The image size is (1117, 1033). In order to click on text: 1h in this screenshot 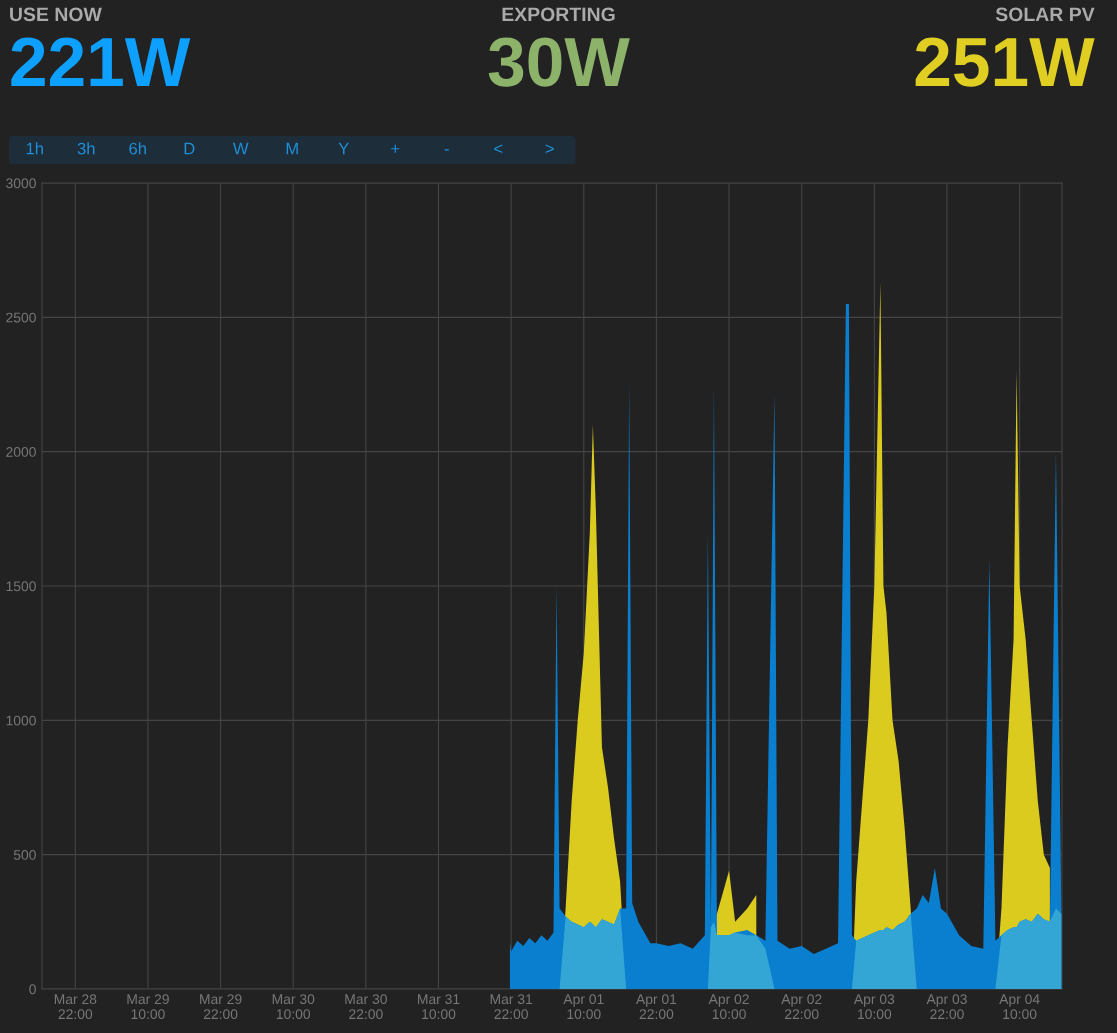, I will do `click(34, 148)`.